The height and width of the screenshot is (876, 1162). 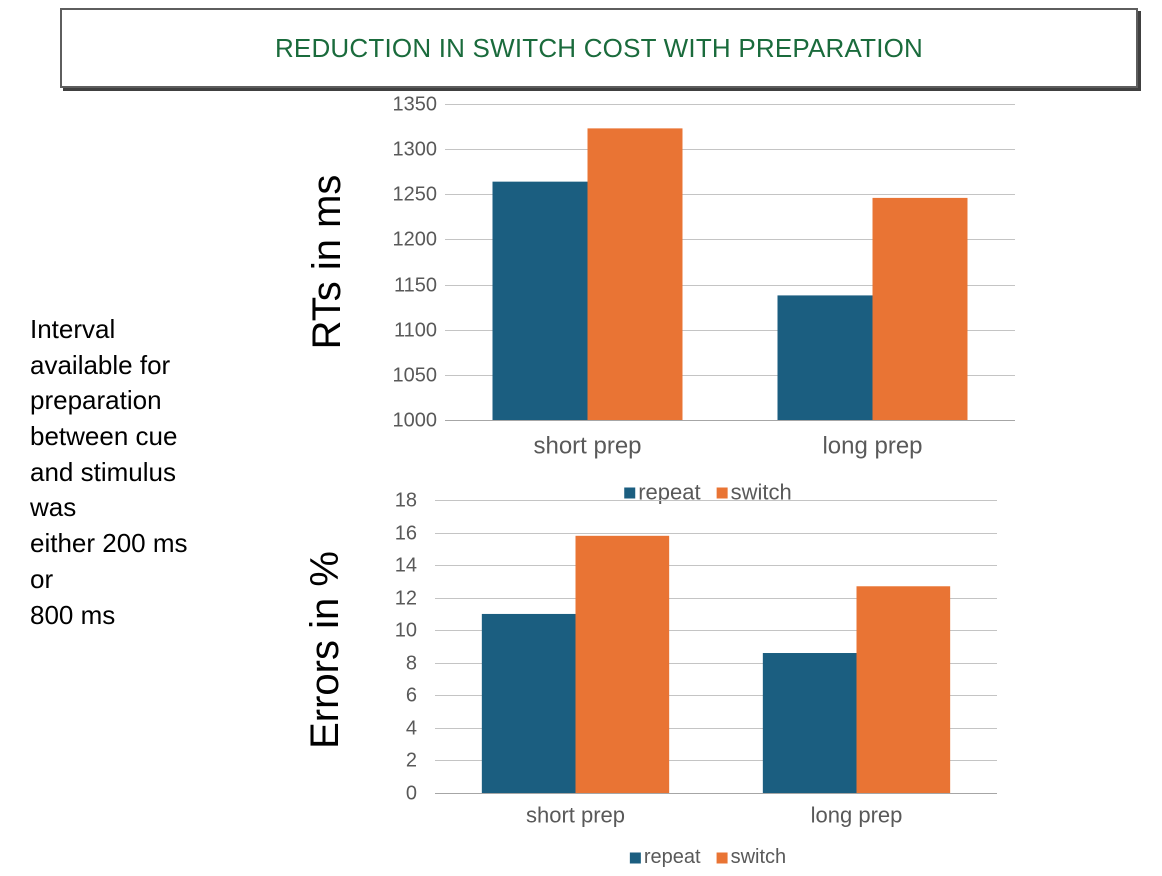 What do you see at coordinates (325, 650) in the screenshot?
I see `y-axis-title: Errors in %` at bounding box center [325, 650].